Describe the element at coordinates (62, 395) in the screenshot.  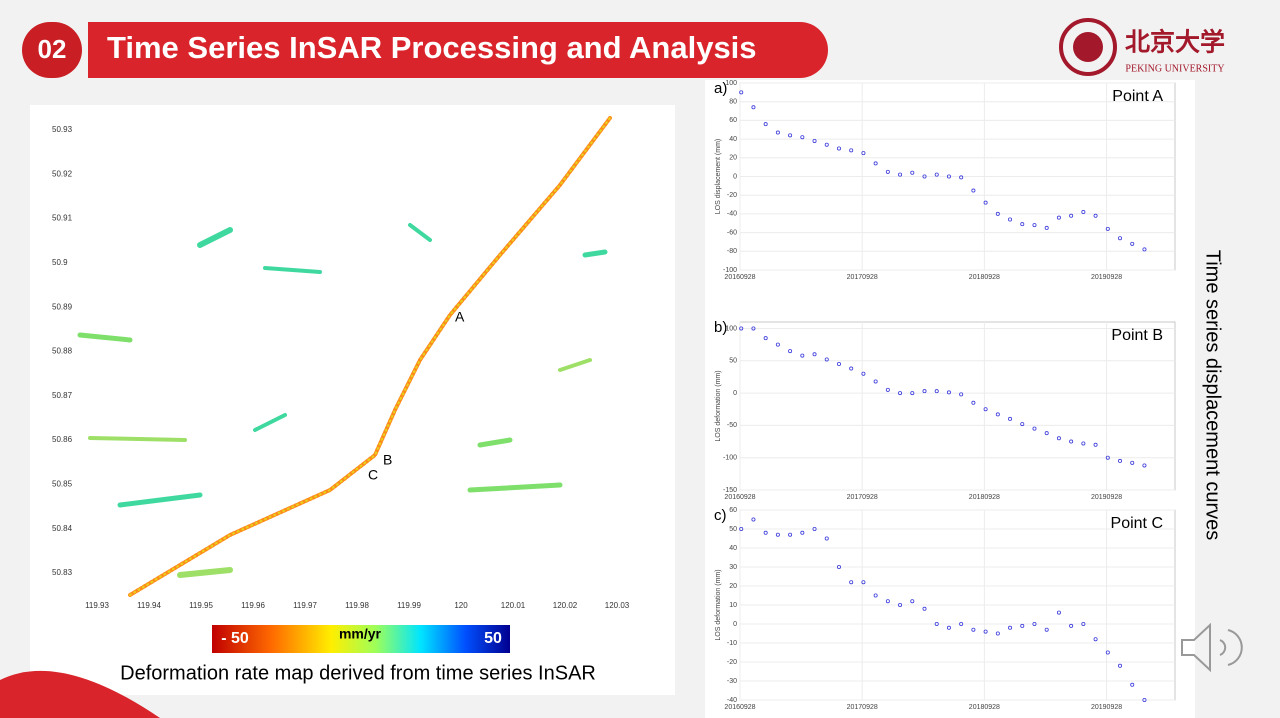
I see `map-y-tick-label: 50.87` at that location.